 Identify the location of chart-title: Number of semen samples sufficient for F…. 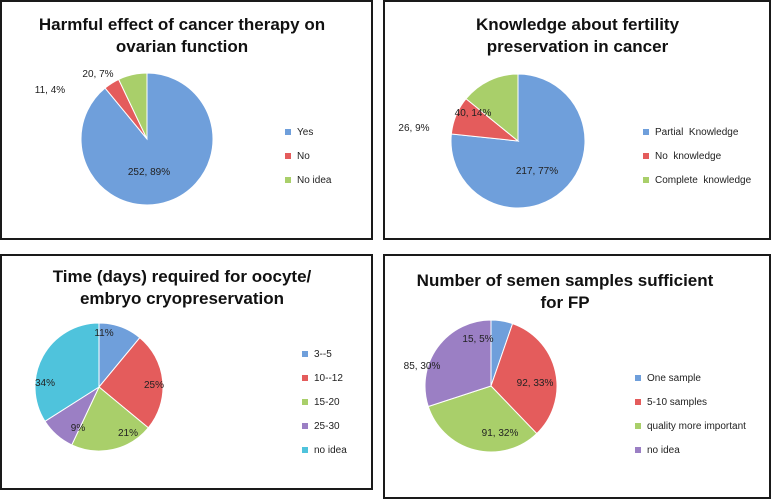
(565, 292).